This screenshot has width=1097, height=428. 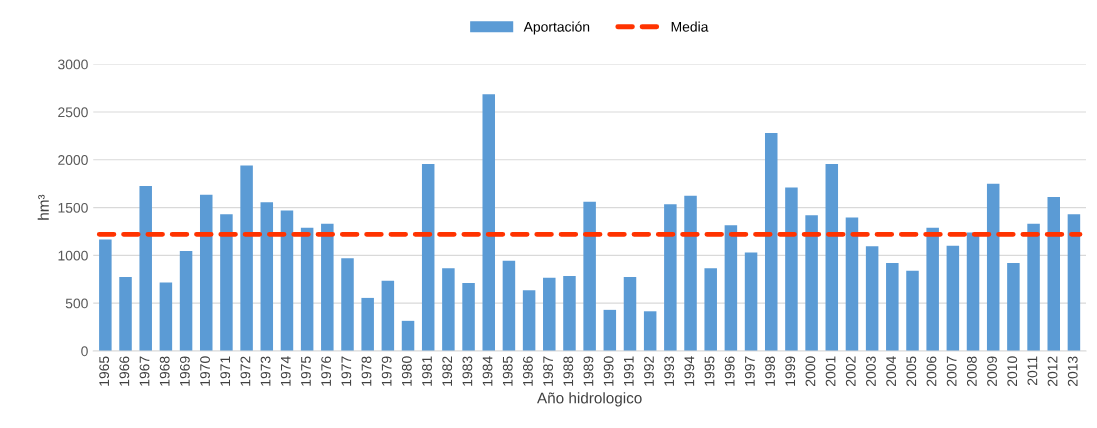 What do you see at coordinates (830, 371) in the screenshot?
I see `x-tick-label: 2001` at bounding box center [830, 371].